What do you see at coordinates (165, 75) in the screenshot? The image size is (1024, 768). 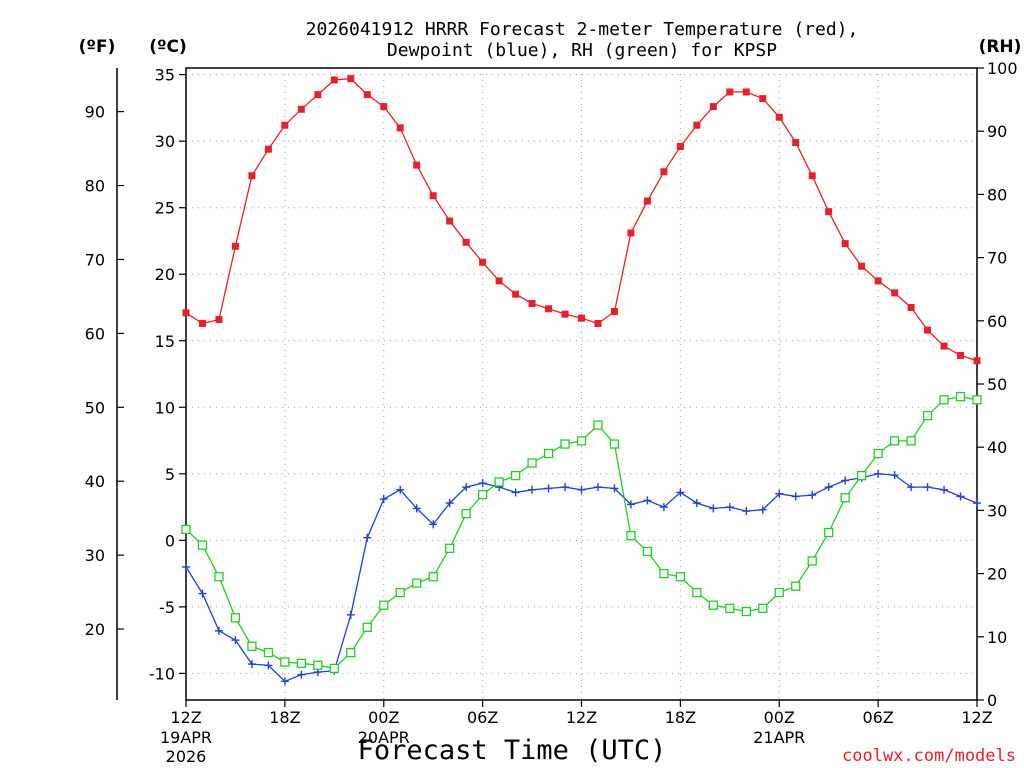 I see `celsius-tick-label: 35` at bounding box center [165, 75].